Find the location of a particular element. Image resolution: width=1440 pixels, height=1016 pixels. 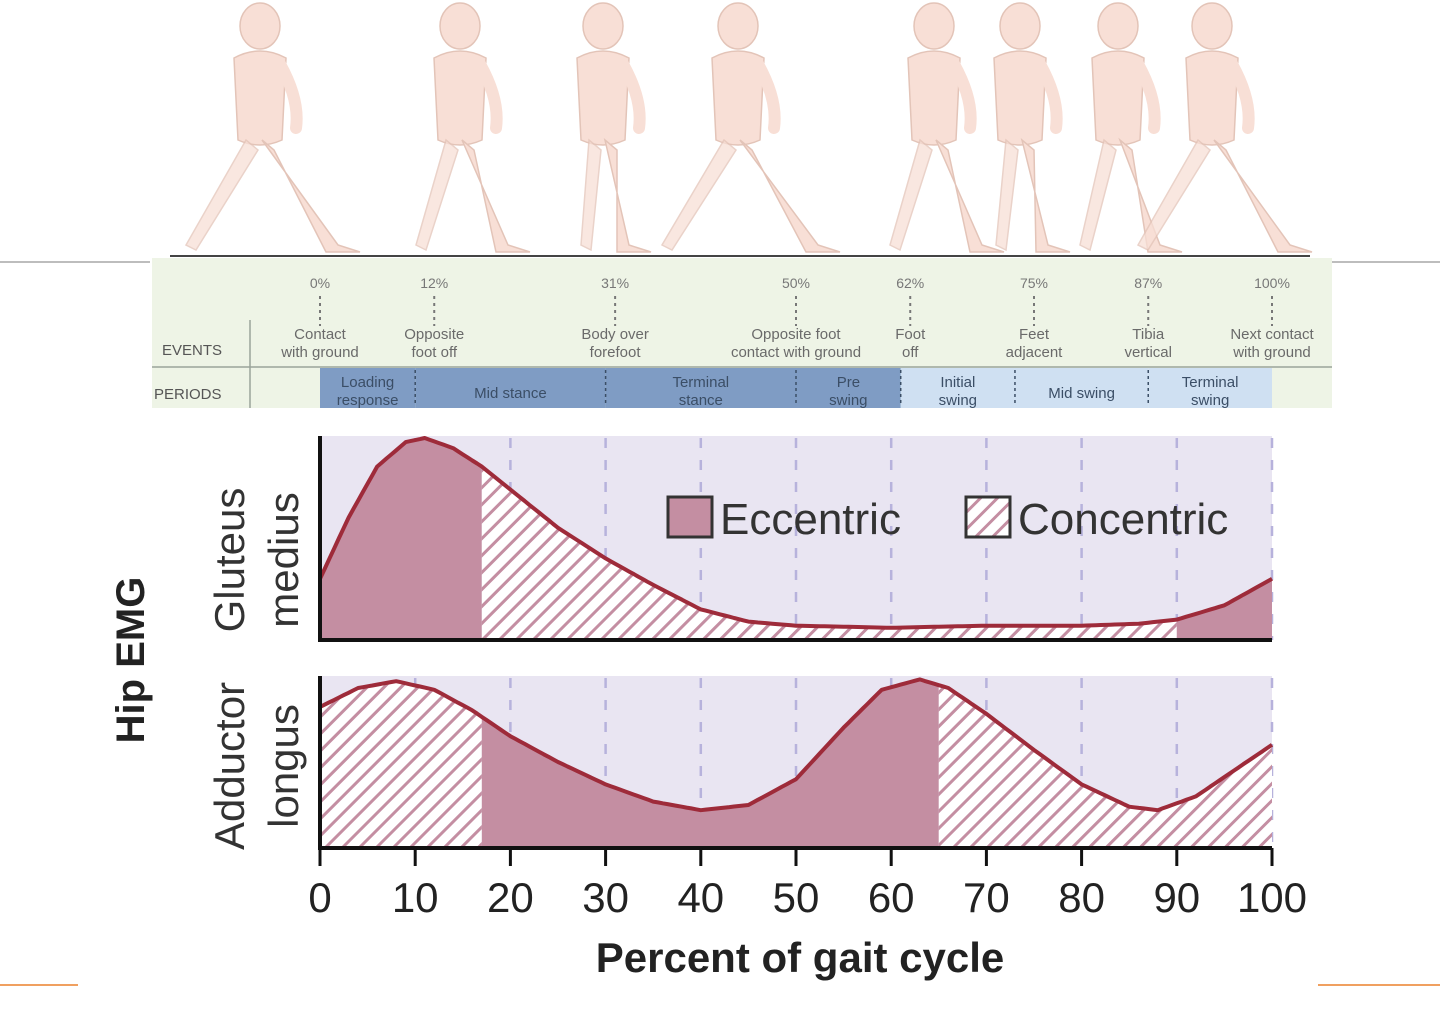

x-tick-label: 80 is located at coordinates (1081, 897).